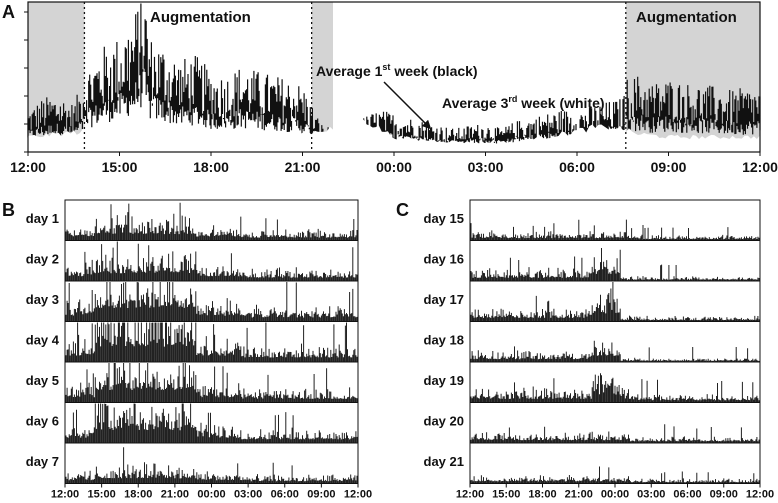 This screenshot has height=503, width=778. I want to click on row-day-1: day 1, so click(192, 220).